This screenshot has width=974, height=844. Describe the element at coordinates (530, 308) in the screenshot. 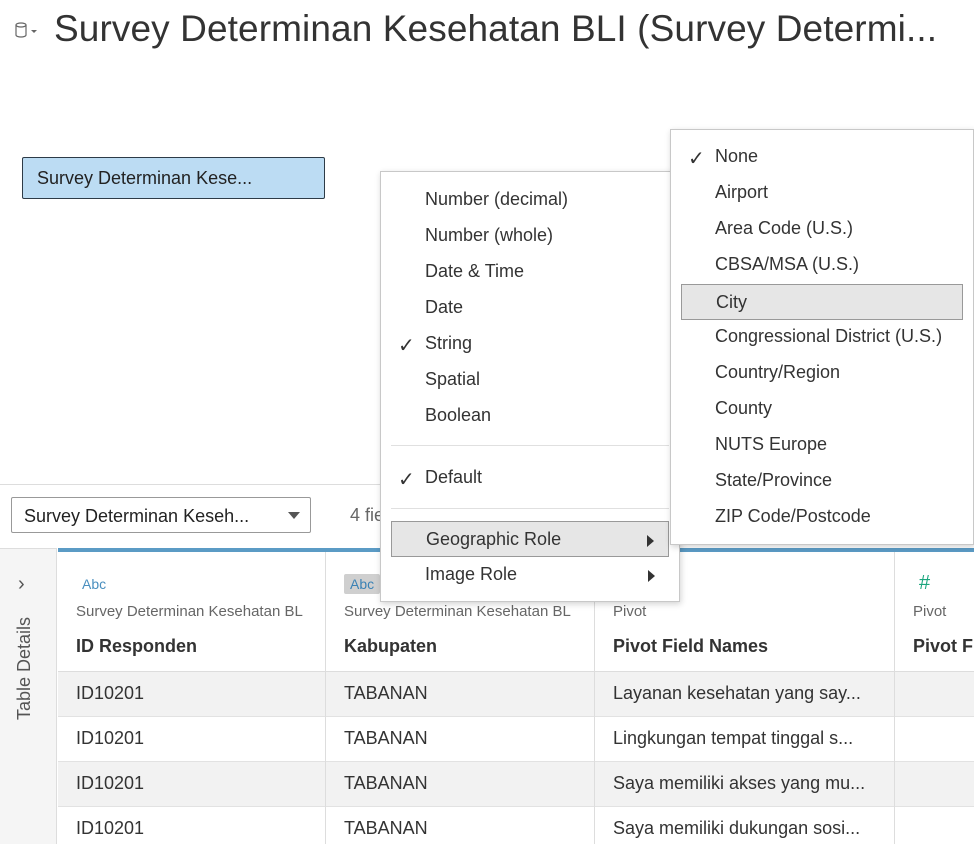

I see `menu-item-date: Date` at that location.